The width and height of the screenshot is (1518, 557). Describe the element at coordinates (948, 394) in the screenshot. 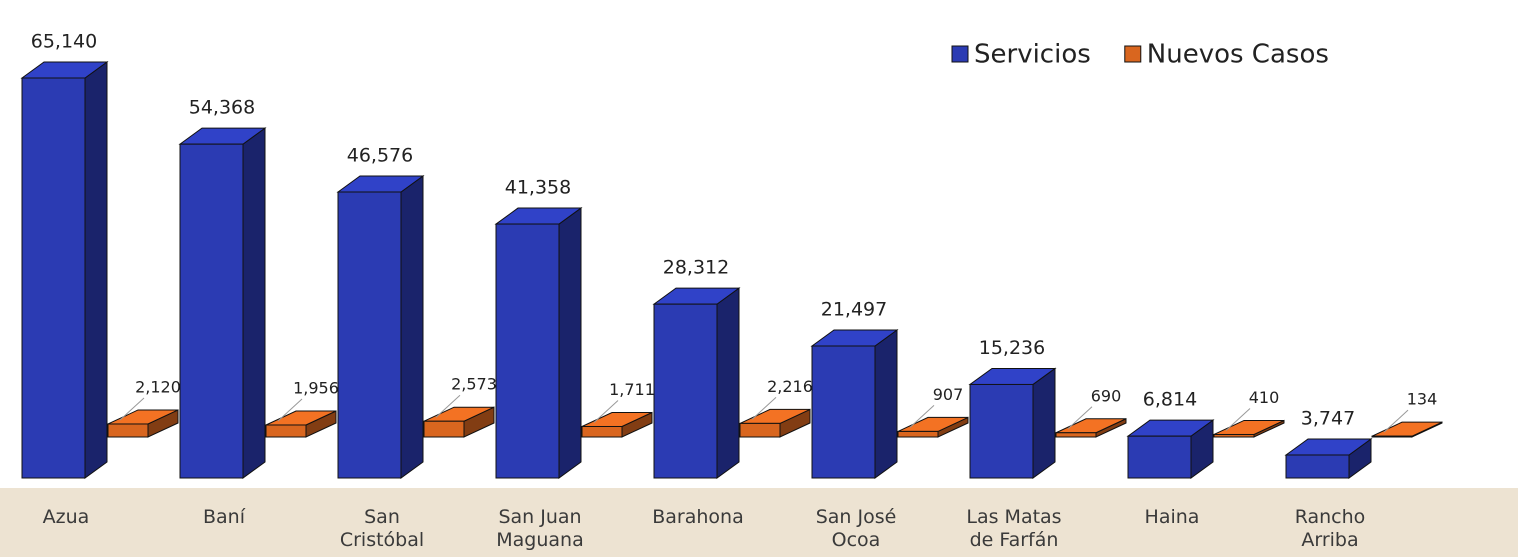

I see `data-label: 907` at that location.